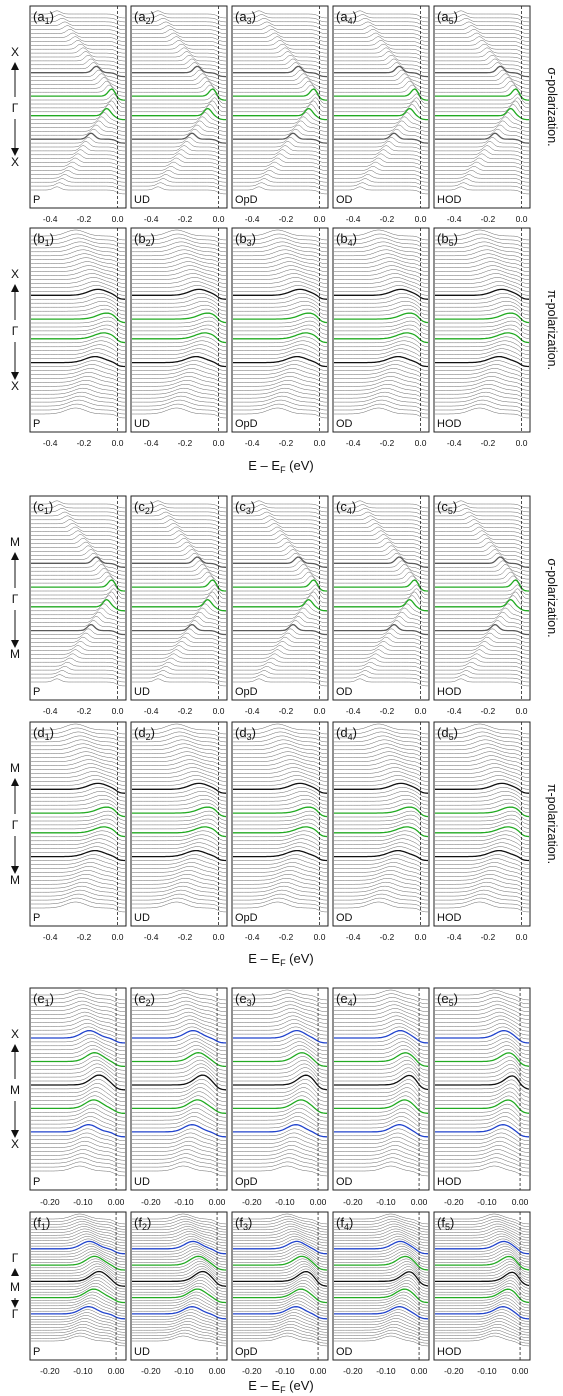 The width and height of the screenshot is (563, 1396). I want to click on x-axis-label: E – EF (eV), so click(280, 1386).